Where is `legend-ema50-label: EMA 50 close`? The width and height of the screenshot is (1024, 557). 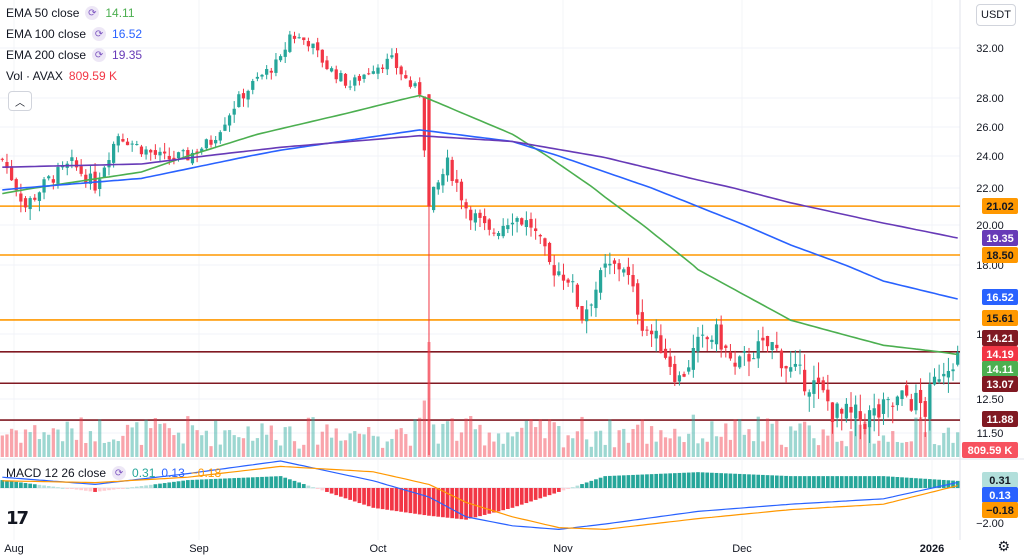 legend-ema50-label: EMA 50 close is located at coordinates (43, 13).